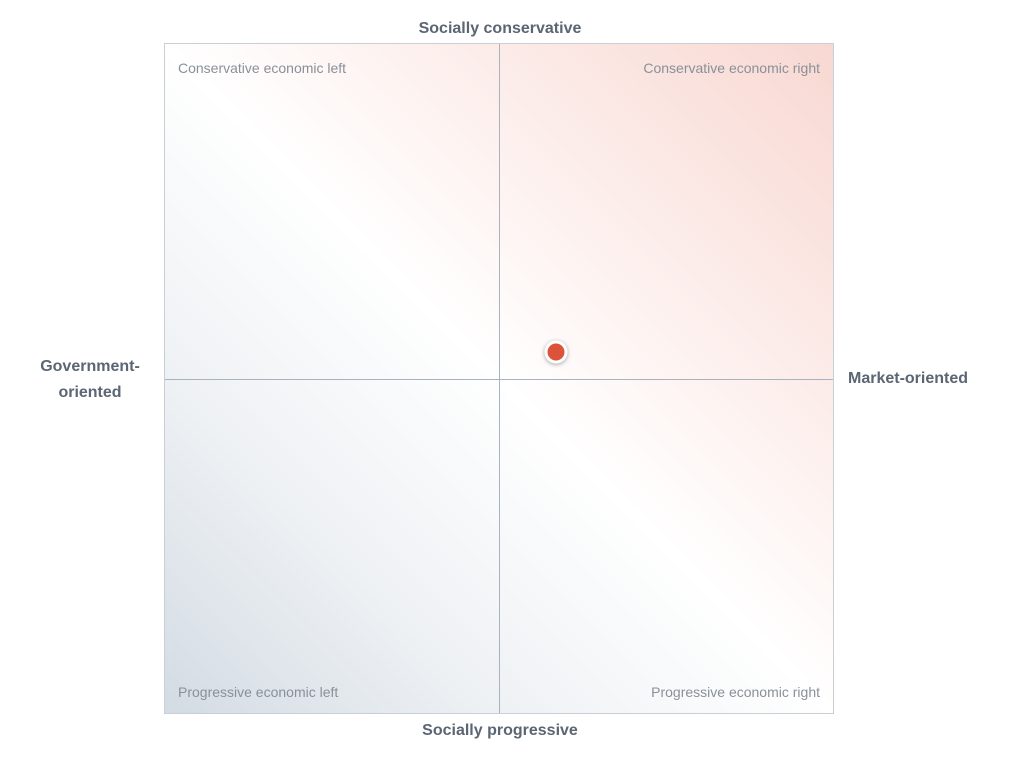  I want to click on axis-label-right: Market-oriented, so click(908, 378).